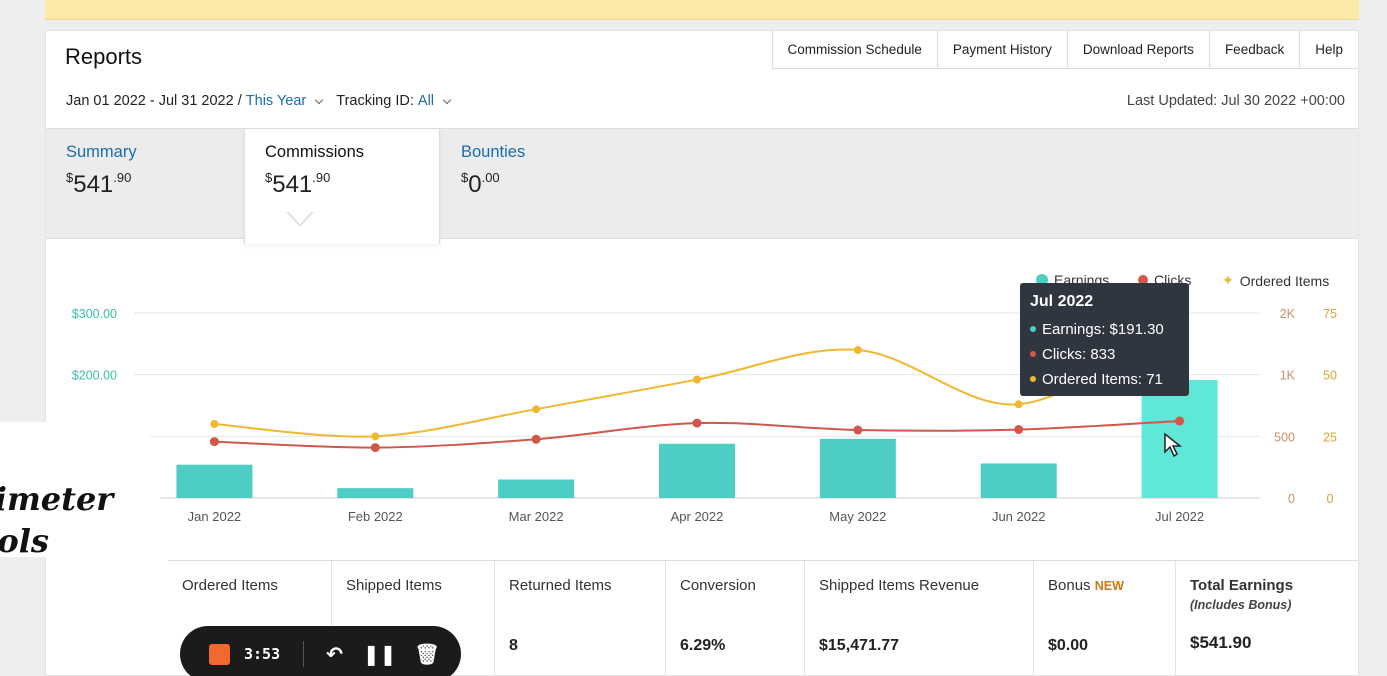 Image resolution: width=1387 pixels, height=676 pixels. Describe the element at coordinates (1104, 329) in the screenshot. I see `tooltip-earnings: Earnings: $191.30` at that location.